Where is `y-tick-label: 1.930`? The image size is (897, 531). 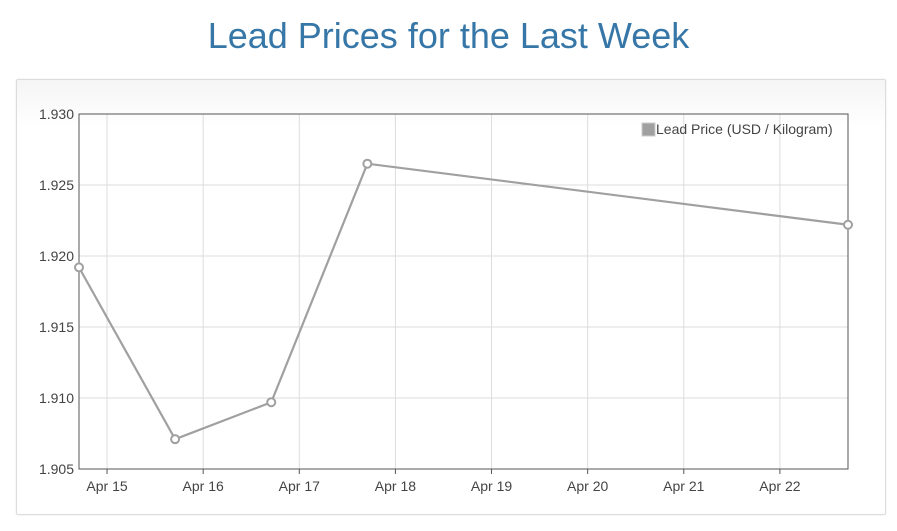
y-tick-label: 1.930 is located at coordinates (56, 114).